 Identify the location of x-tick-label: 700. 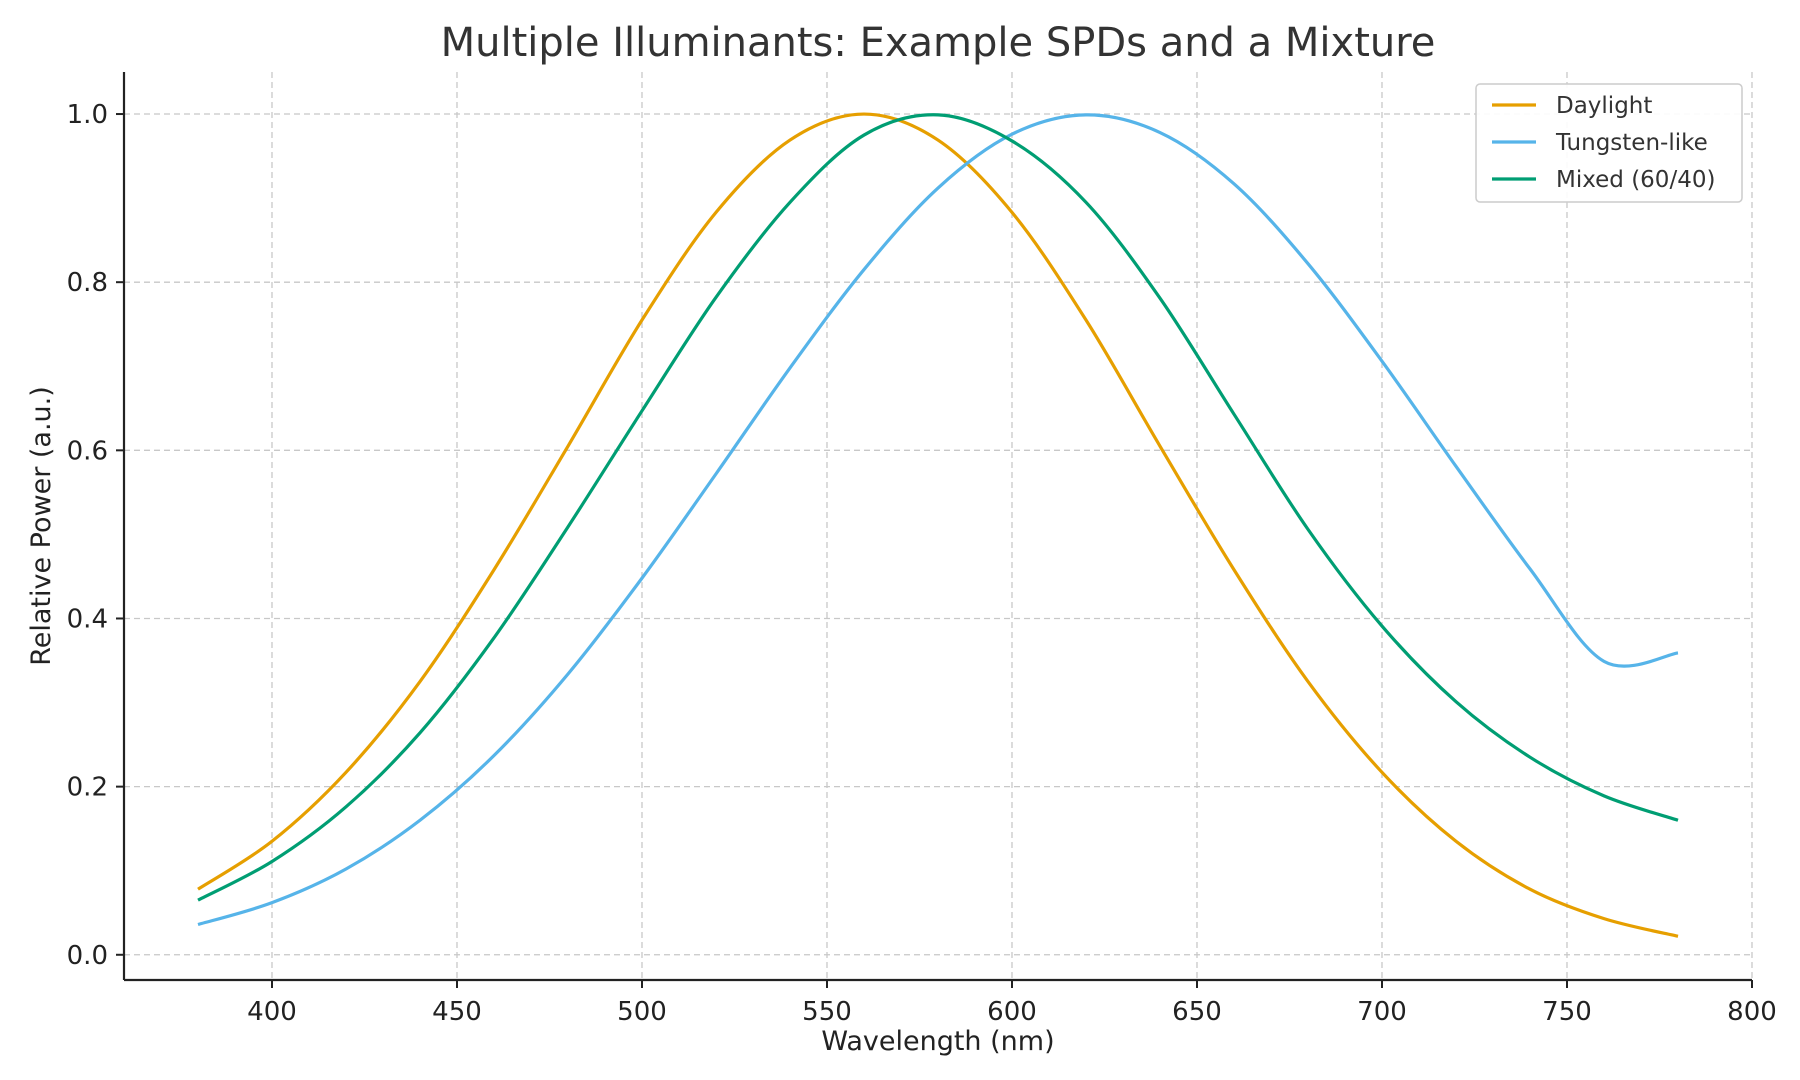
(1382, 1012).